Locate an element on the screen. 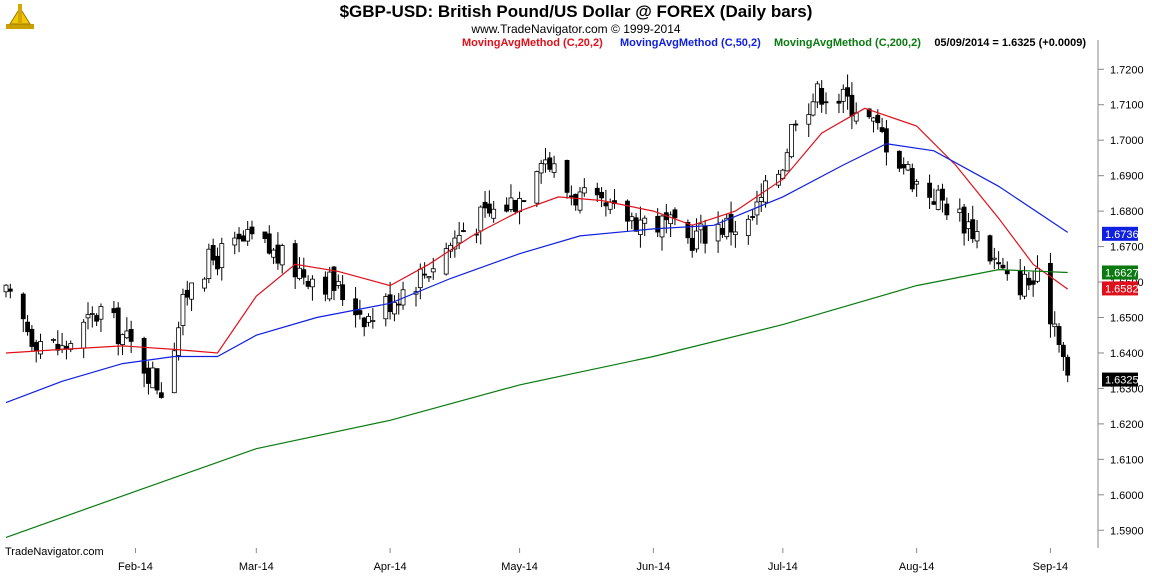 Image resolution: width=1152 pixels, height=576 pixels. y-tick-label: 1.6700 is located at coordinates (1127, 248).